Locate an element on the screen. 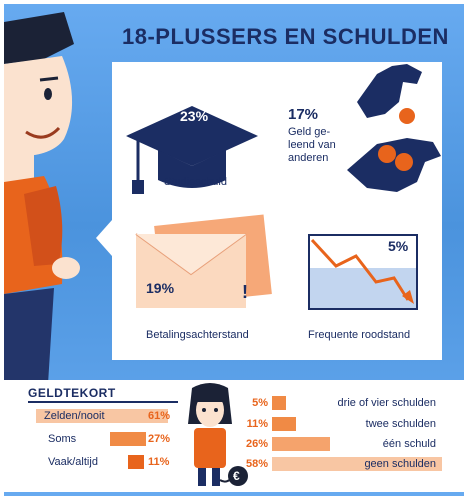  schulden-percent: 58% is located at coordinates (256, 464).